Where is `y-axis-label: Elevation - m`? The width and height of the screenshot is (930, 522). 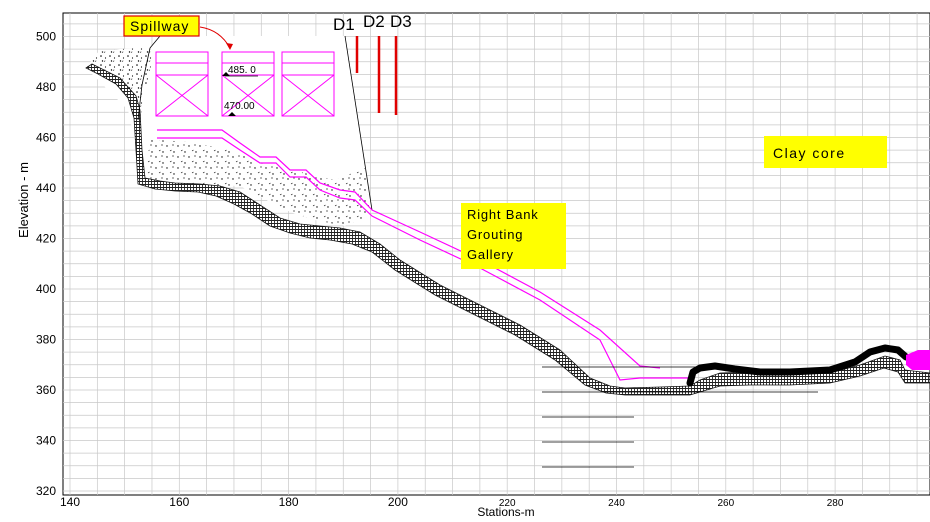 y-axis-label: Elevation - m is located at coordinates (23, 200).